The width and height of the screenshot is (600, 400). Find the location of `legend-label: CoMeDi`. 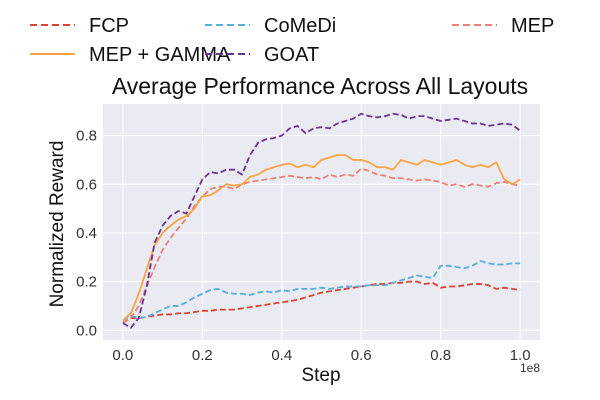

legend-label: CoMeDi is located at coordinates (300, 26).